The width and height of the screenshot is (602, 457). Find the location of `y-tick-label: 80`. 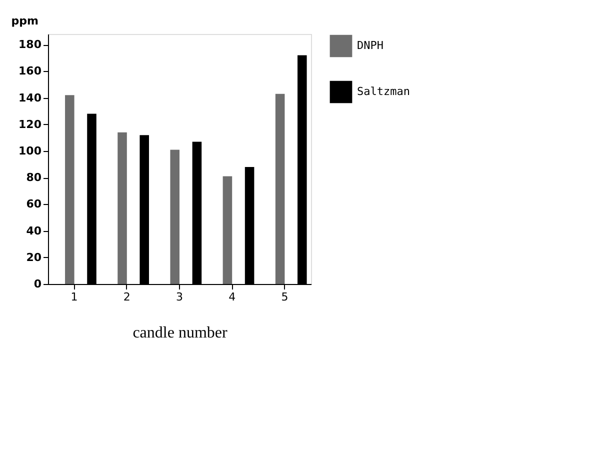

y-tick-label: 80 is located at coordinates (34, 177).